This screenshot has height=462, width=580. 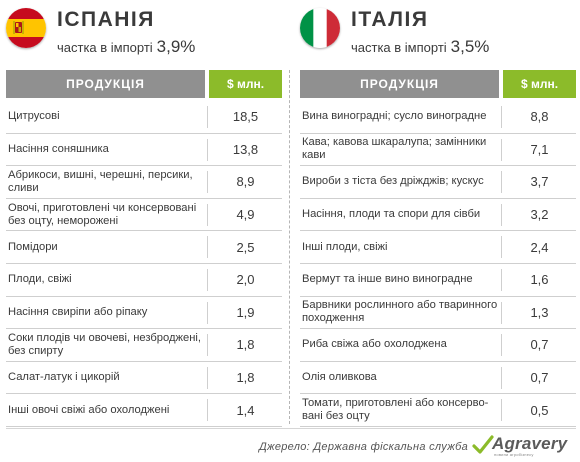 I want to click on row-value: 1,6, so click(x=539, y=280).